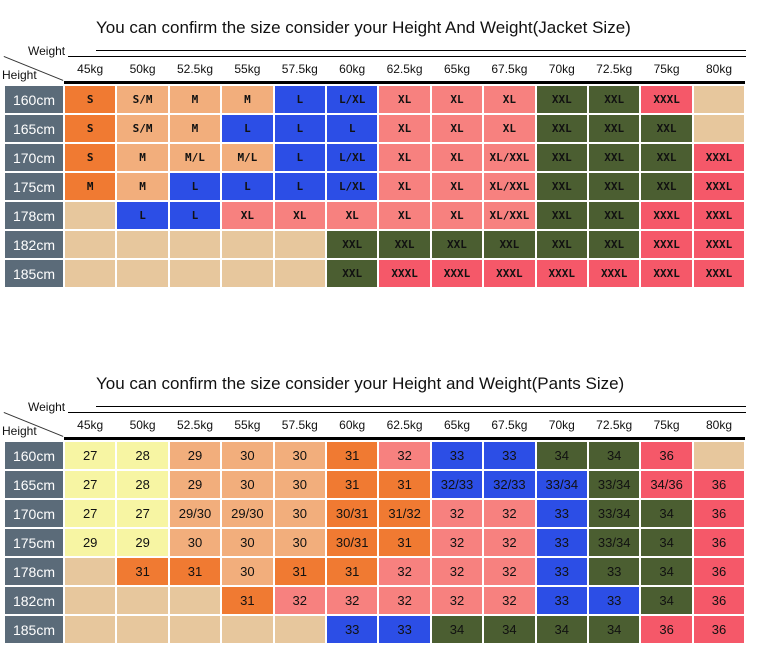  Describe the element at coordinates (195, 99) in the screenshot. I see `size-cell: M` at that location.